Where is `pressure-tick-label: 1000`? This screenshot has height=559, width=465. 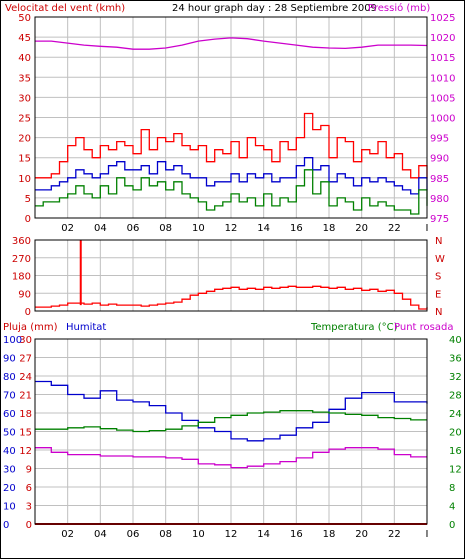
pressure-tick-label: 1000 is located at coordinates (442, 119).